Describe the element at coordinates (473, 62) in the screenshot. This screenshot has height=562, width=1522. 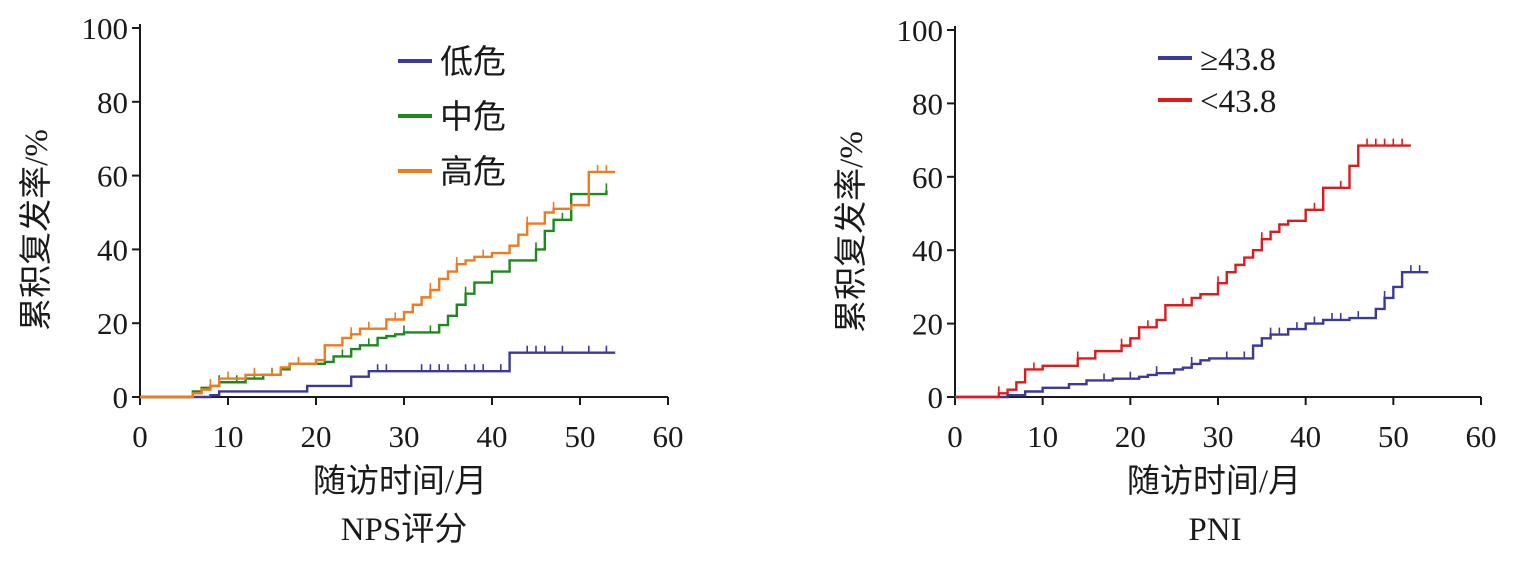
I see `legend-label: 低危` at that location.